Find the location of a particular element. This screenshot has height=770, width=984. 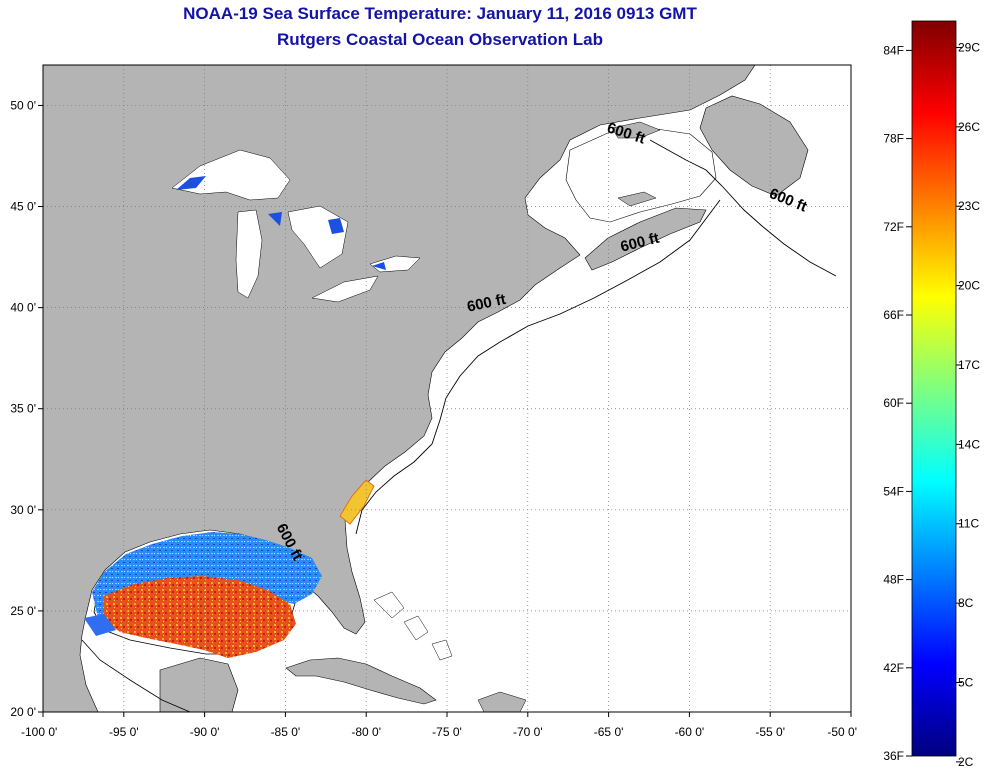

colorbar-c-label: 11C is located at coordinates (968, 524).